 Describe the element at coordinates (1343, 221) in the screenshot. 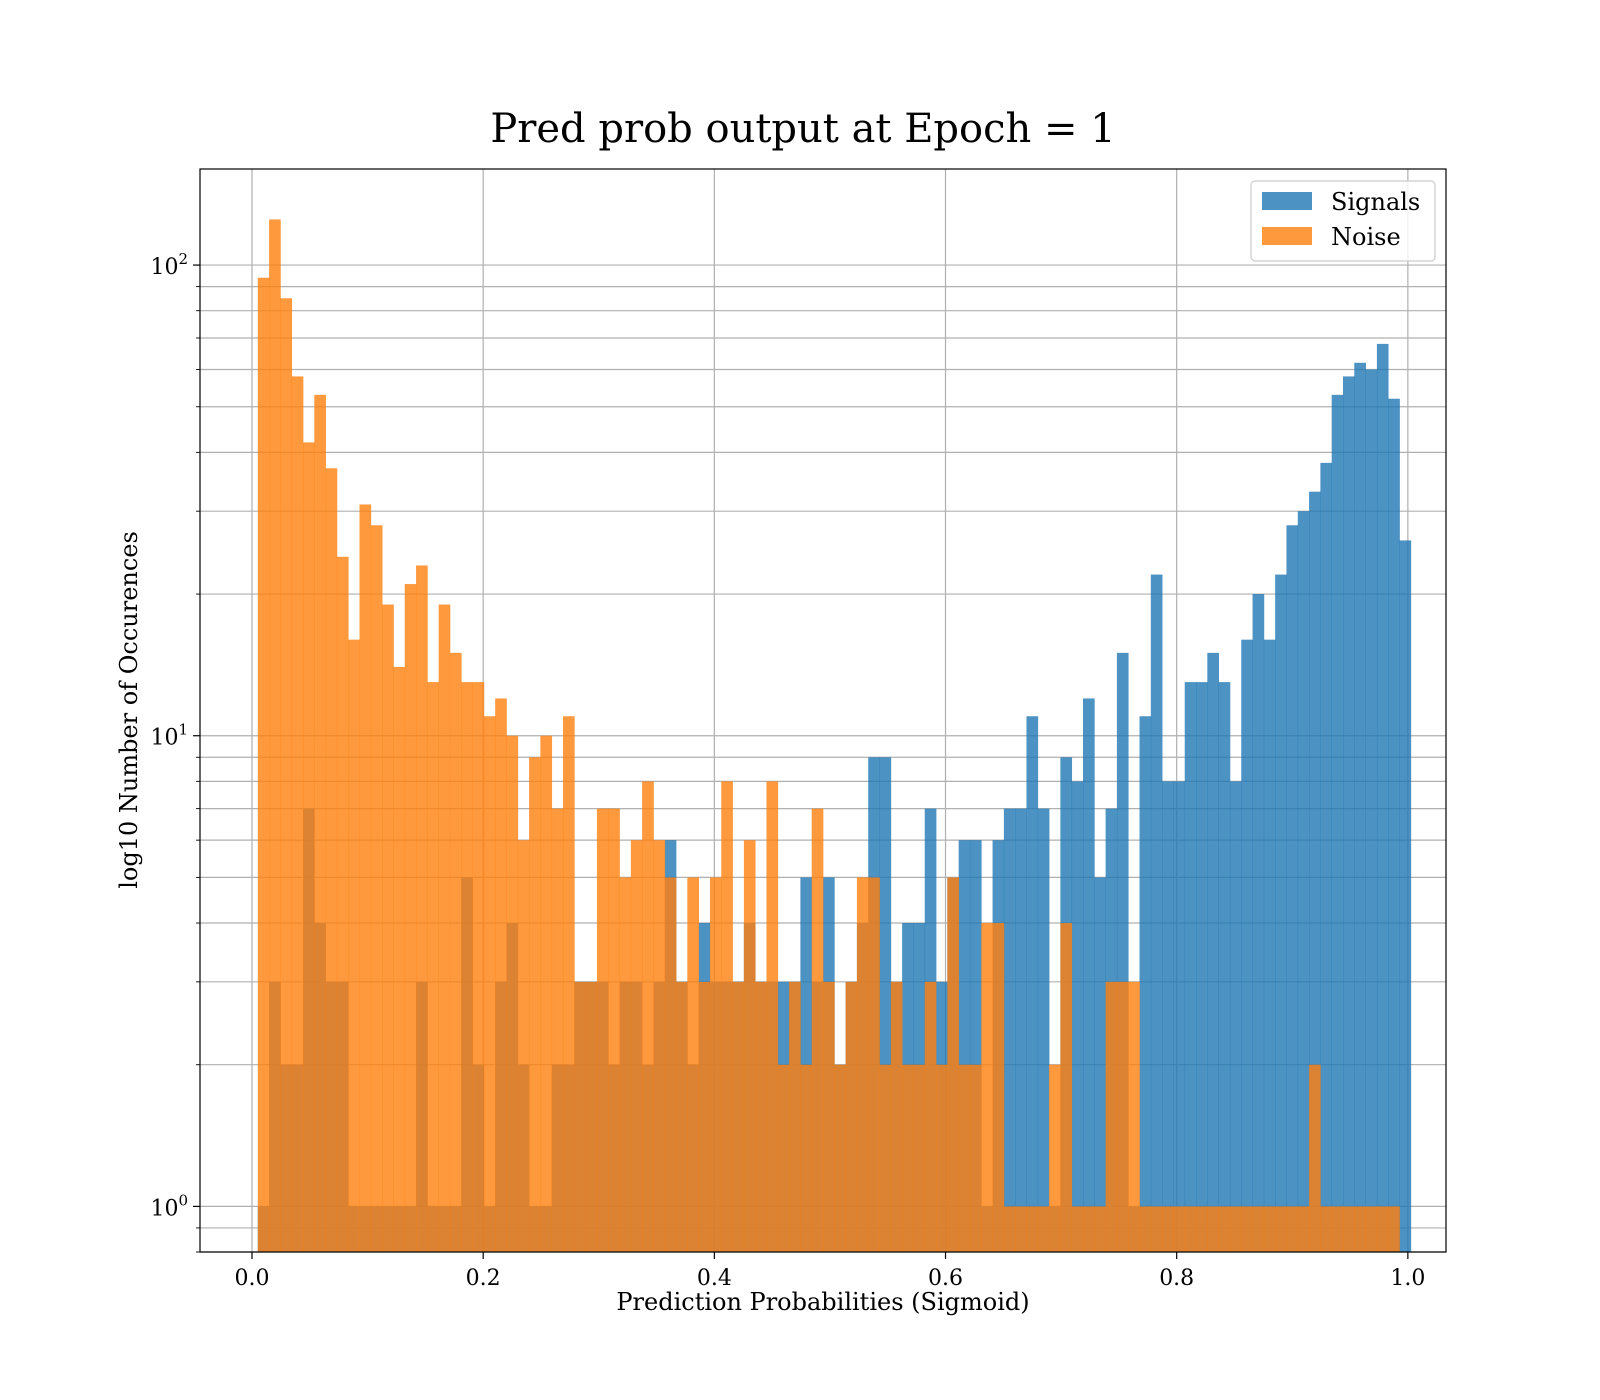

I see `legend: Signals Noise` at that location.